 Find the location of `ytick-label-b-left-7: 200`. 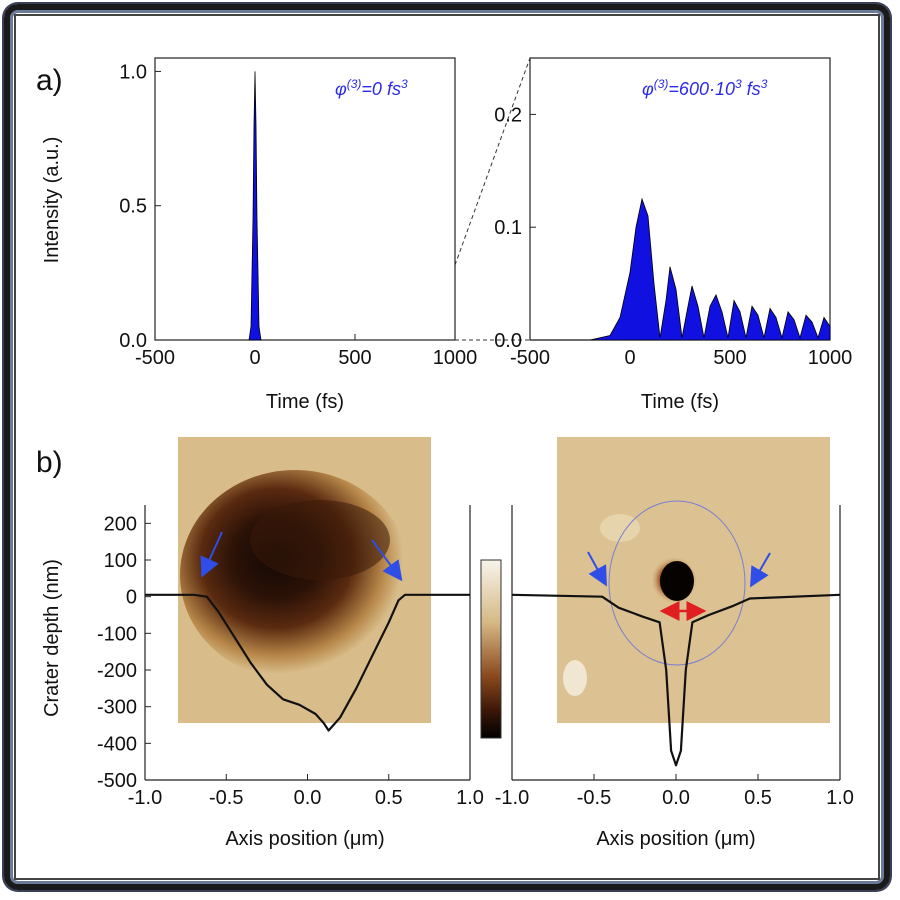

ytick-label-b-left-7: 200 is located at coordinates (120, 524).